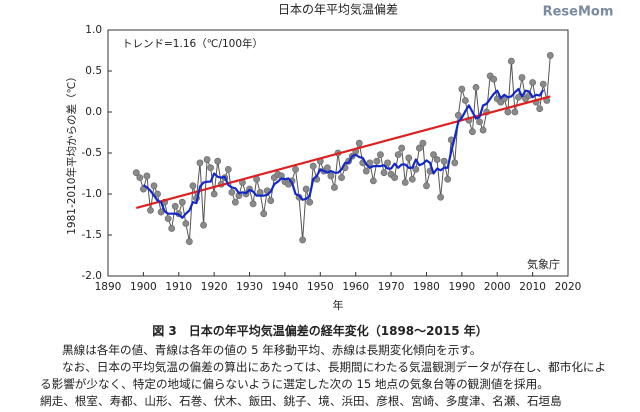  I want to click on x-tick-label: 2000, so click(497, 287).